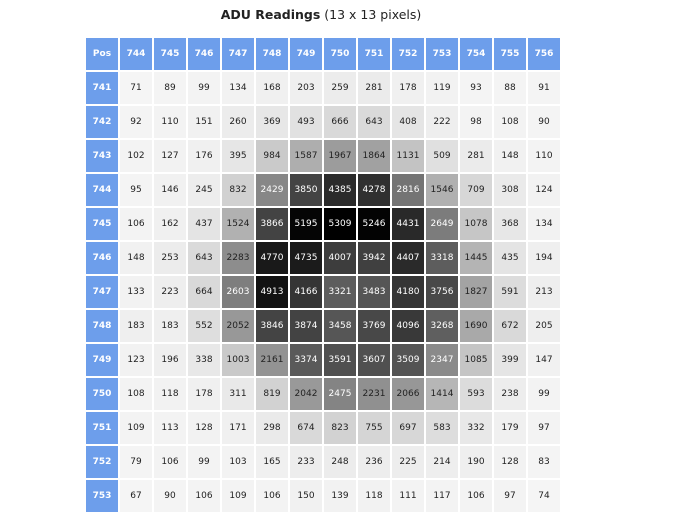 This screenshot has width=692, height=532. What do you see at coordinates (340, 428) in the screenshot?
I see `adu-cell: 823` at bounding box center [340, 428].